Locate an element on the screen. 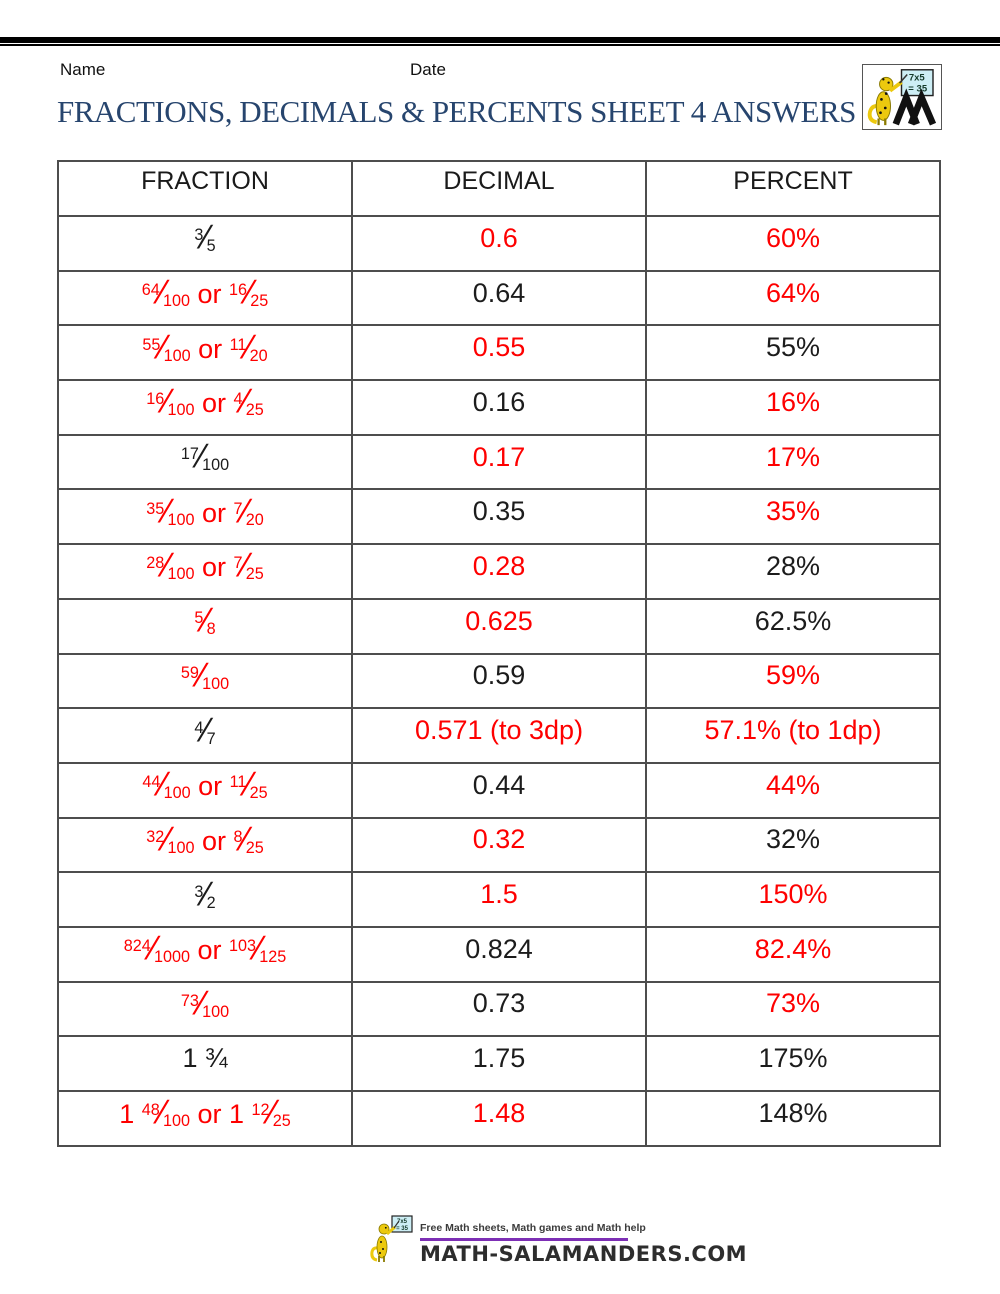 The width and height of the screenshot is (1000, 1294). fraction-cell: 59⁄100 is located at coordinates (205, 681).